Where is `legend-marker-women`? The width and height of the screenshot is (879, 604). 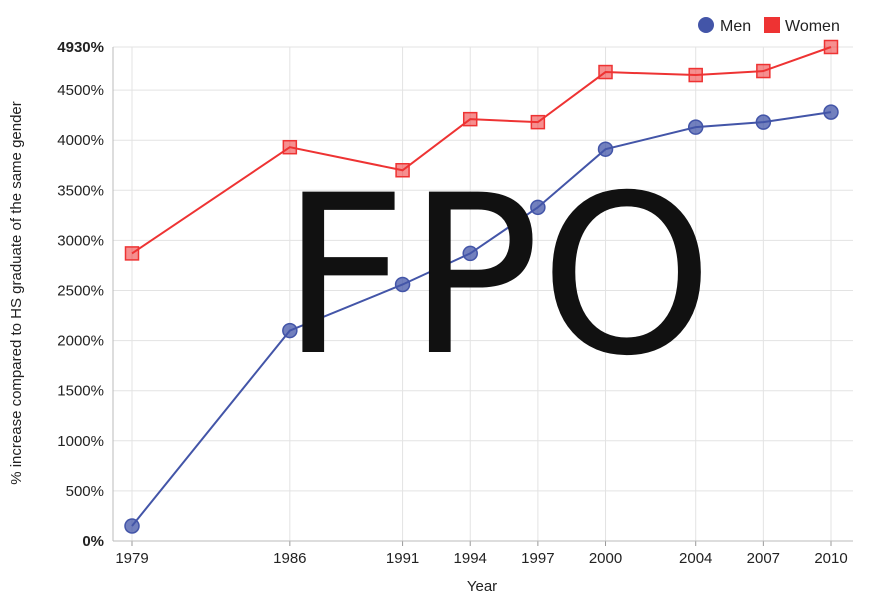 legend-marker-women is located at coordinates (772, 25).